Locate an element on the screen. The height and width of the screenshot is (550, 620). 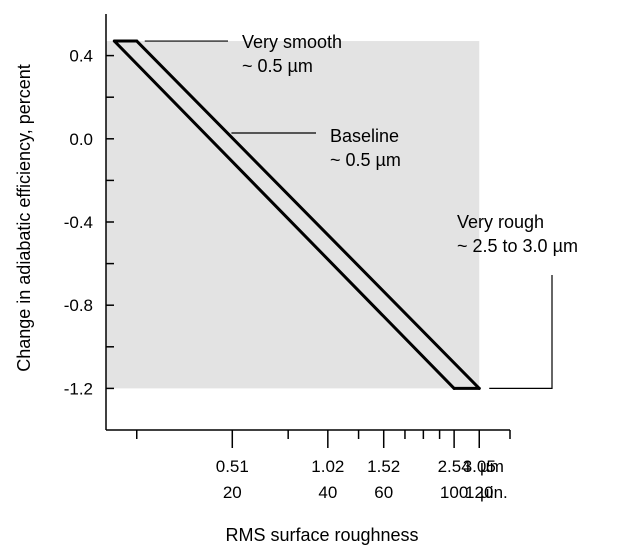
x-tick-label-uin: 20 is located at coordinates (232, 492).